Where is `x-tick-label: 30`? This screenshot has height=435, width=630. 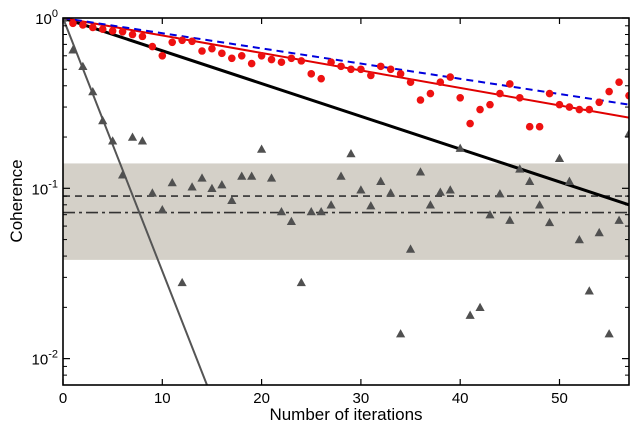 x-tick-label: 30 is located at coordinates (361, 398).